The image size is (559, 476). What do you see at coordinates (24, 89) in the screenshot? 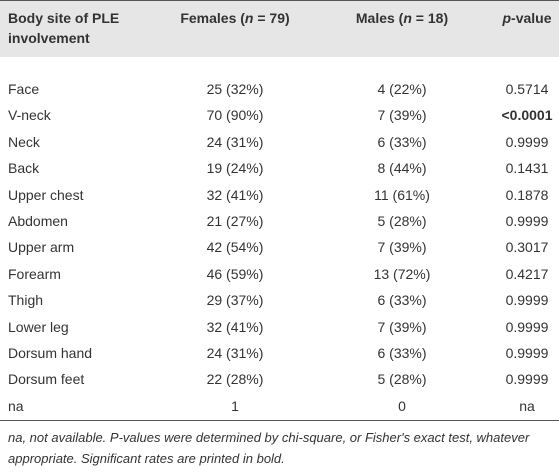
I see `row-label: Face` at bounding box center [24, 89].